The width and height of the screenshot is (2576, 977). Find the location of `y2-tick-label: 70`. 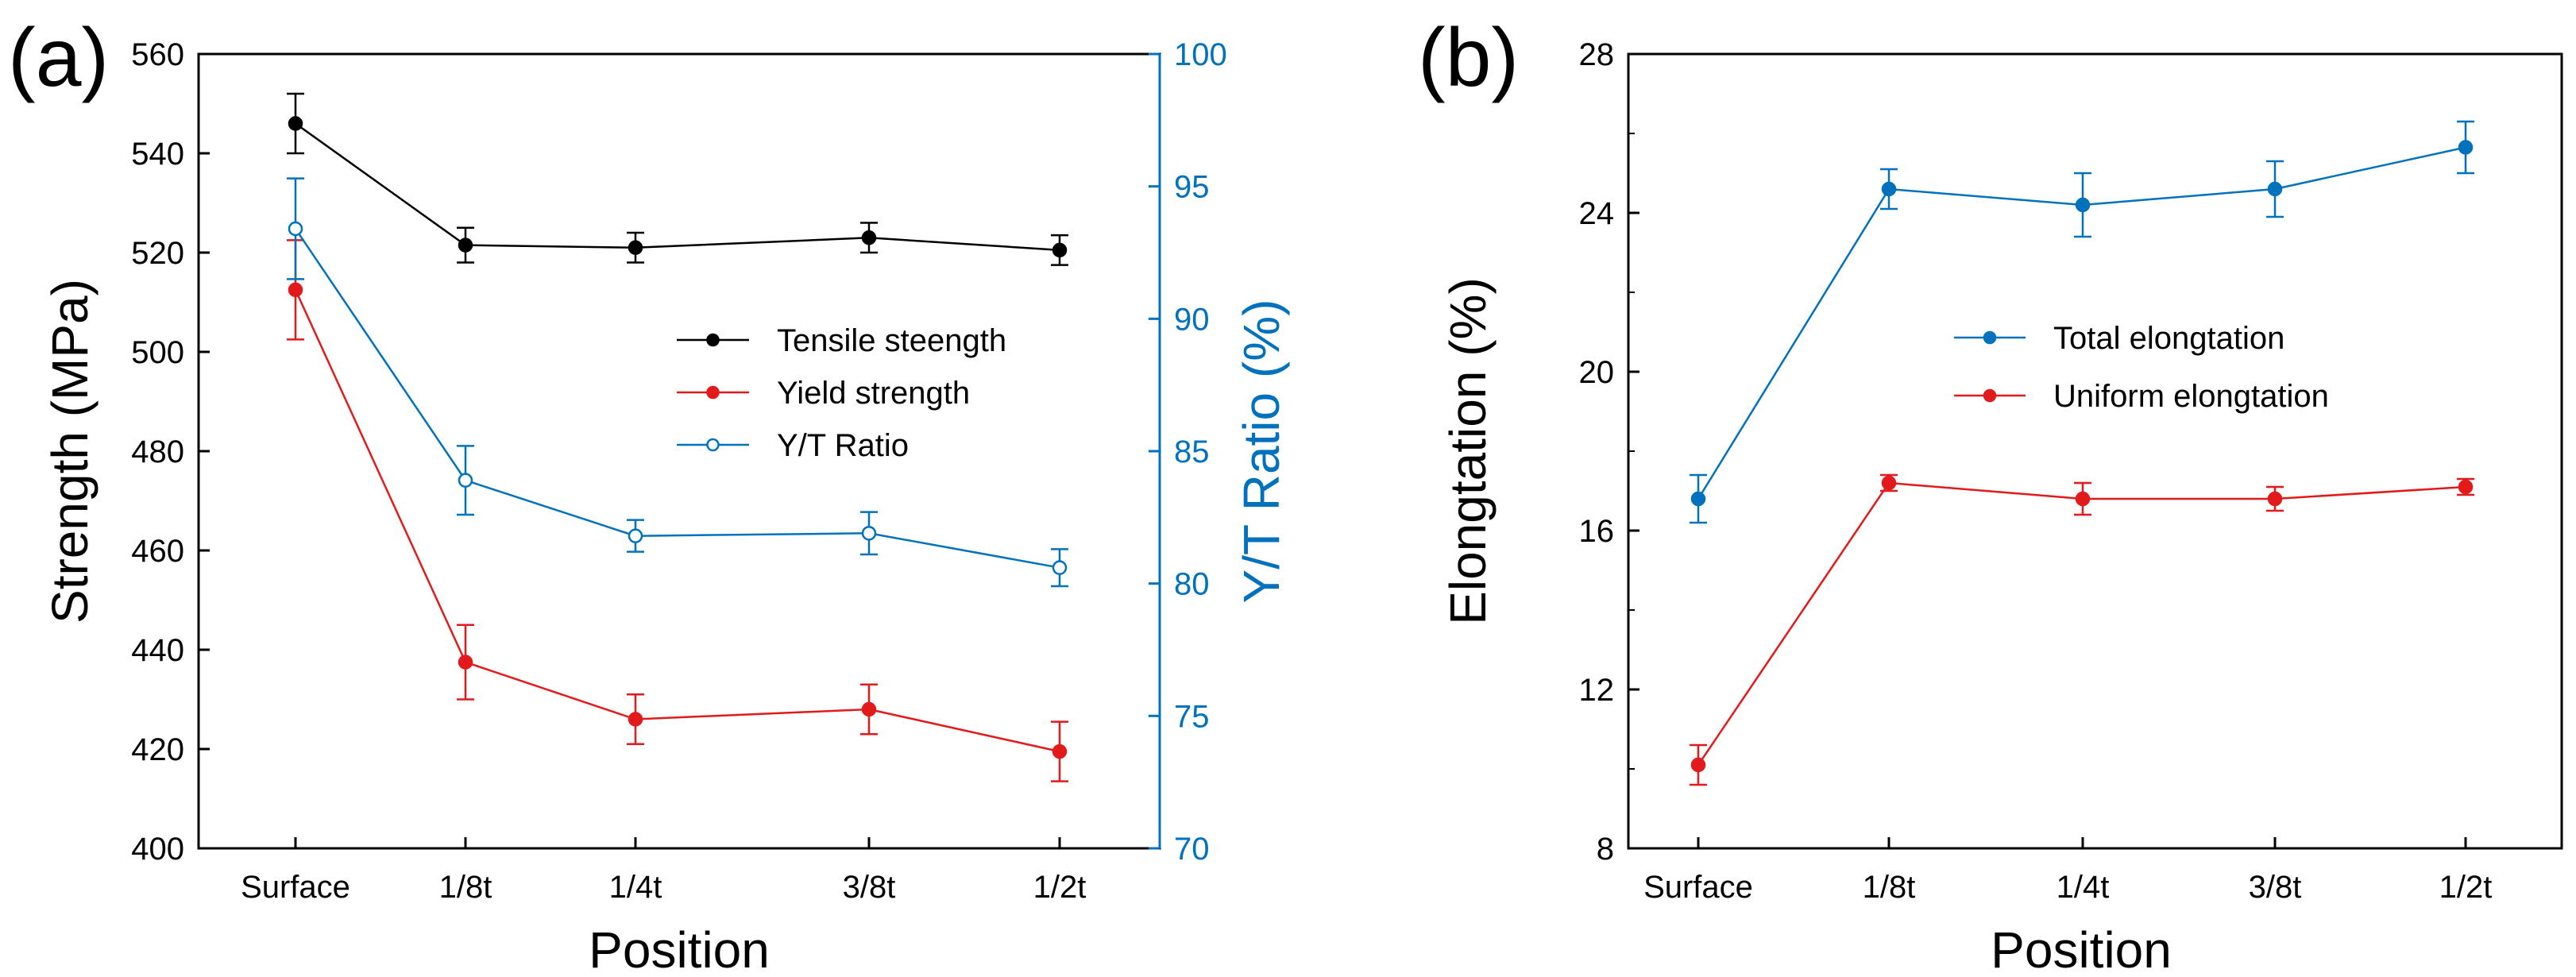

y2-tick-label: 70 is located at coordinates (1192, 849).